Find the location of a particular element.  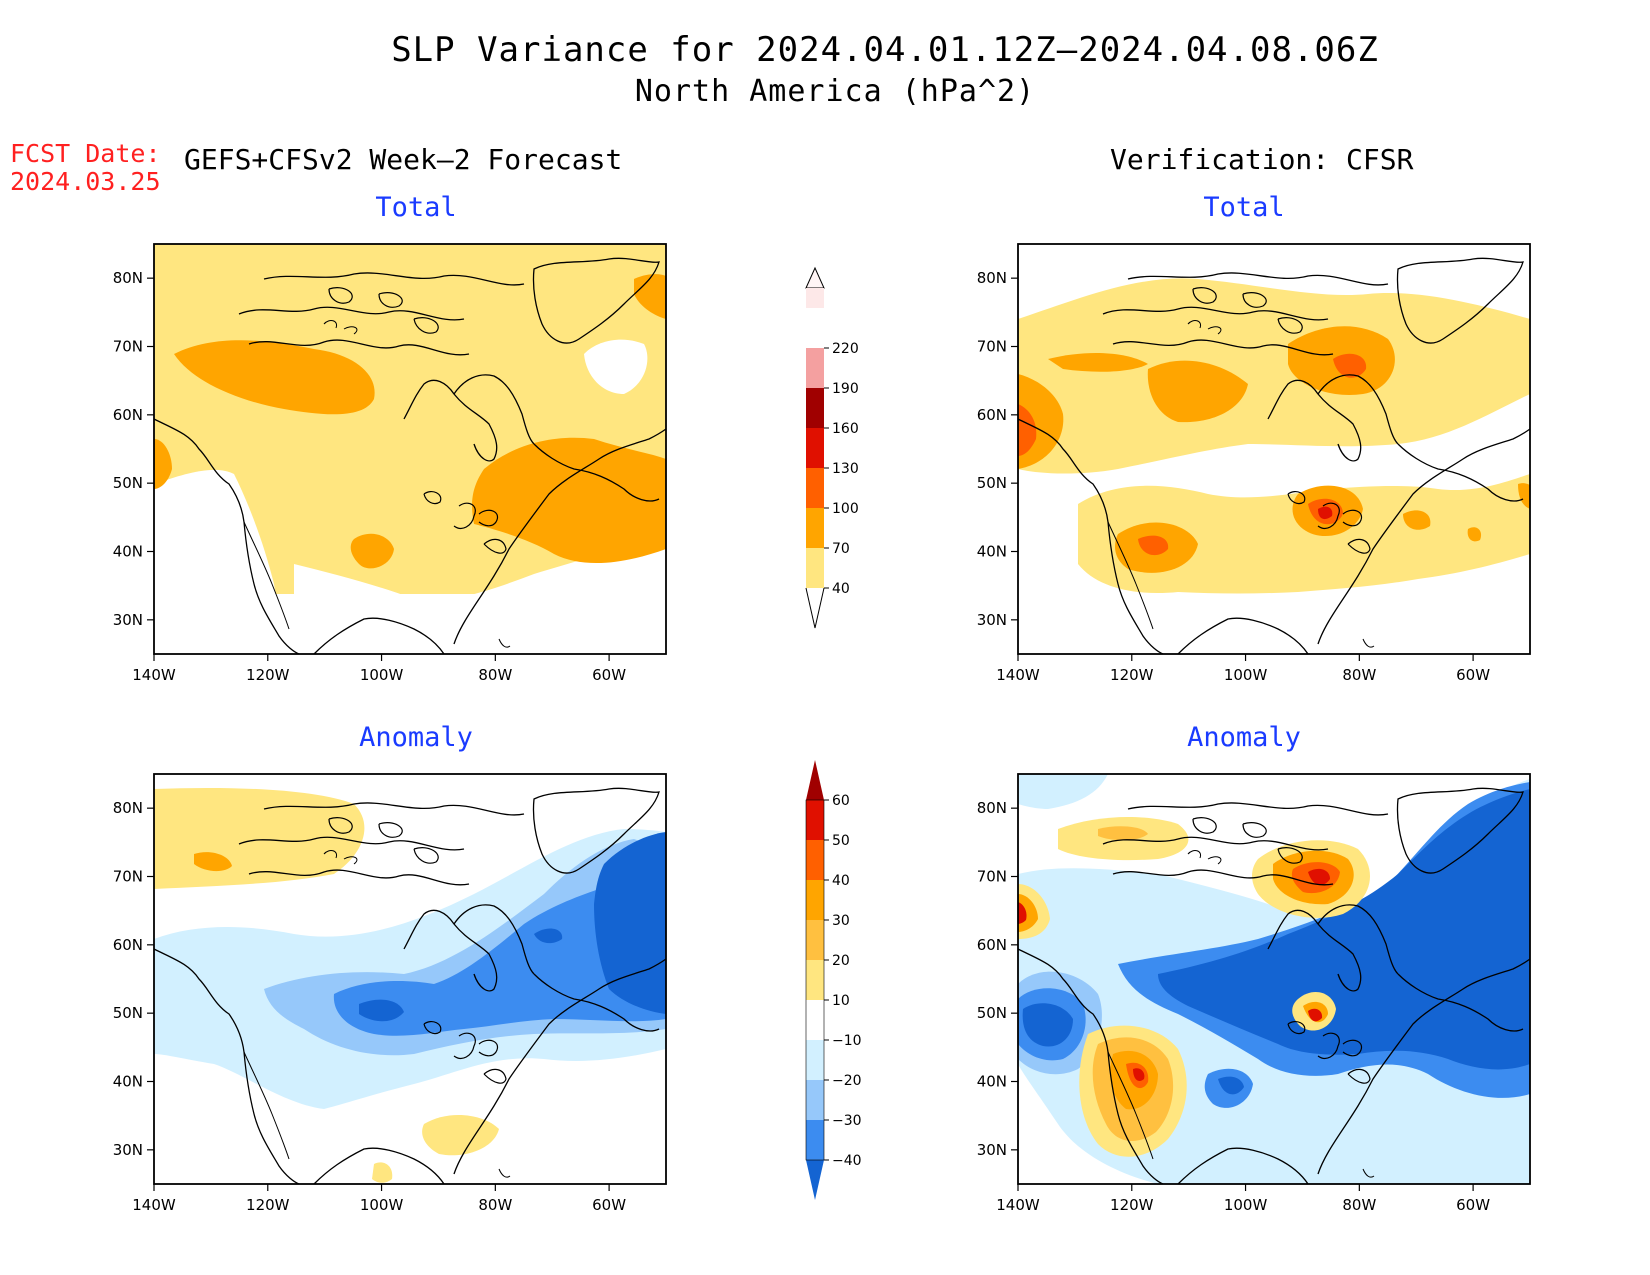

verification-subtitle: Verification: CFSR is located at coordinates (1262, 159).